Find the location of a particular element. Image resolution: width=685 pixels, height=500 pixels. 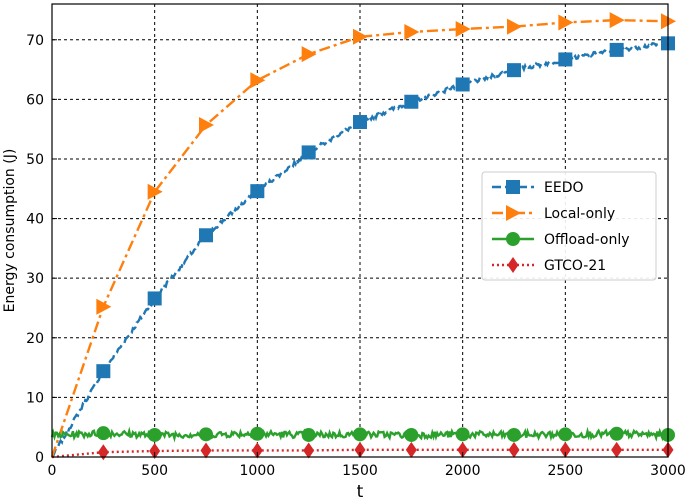

y-tick-label: 60 is located at coordinates (35, 100).